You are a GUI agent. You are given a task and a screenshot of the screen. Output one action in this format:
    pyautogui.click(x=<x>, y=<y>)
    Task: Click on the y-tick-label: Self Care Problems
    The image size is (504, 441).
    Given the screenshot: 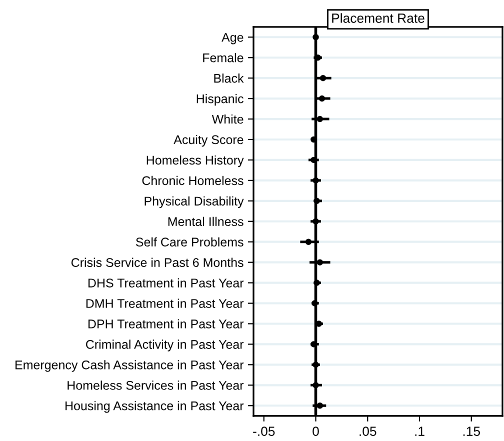 What is the action you would take?
    pyautogui.click(x=190, y=242)
    